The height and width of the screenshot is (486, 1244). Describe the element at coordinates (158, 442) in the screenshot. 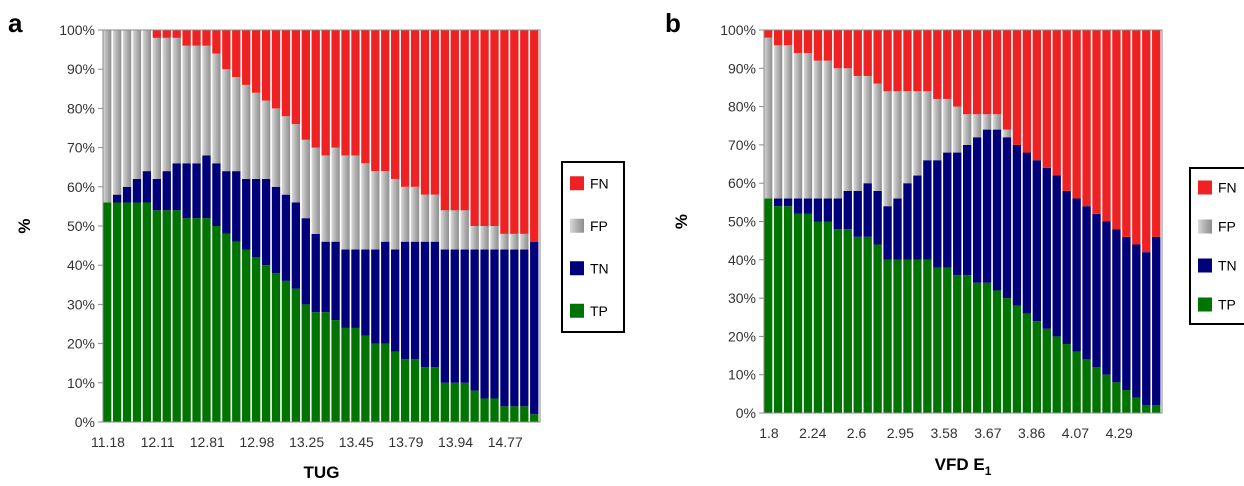

I see `x-tick-label: 12.11` at that location.